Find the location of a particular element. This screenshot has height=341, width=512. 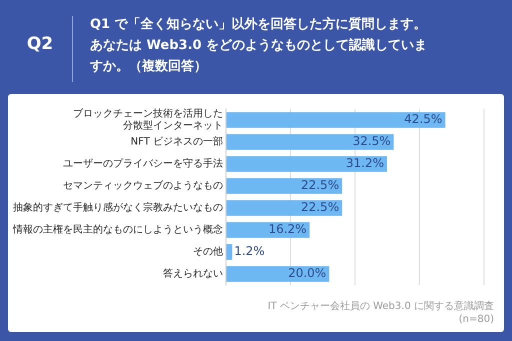

data-label: 16.2% is located at coordinates (287, 229).